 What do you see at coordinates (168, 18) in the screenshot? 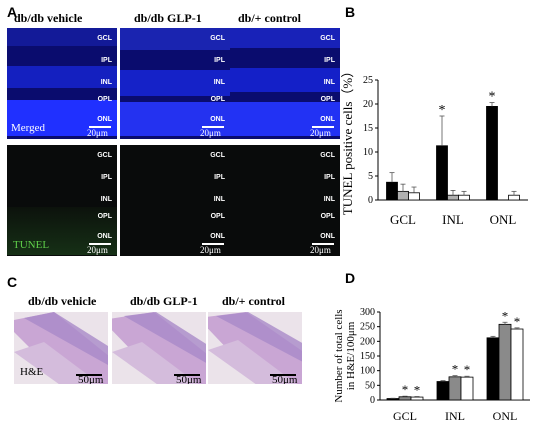
I see `panel-a-col-2-title: db/db GLP-1` at bounding box center [168, 18].